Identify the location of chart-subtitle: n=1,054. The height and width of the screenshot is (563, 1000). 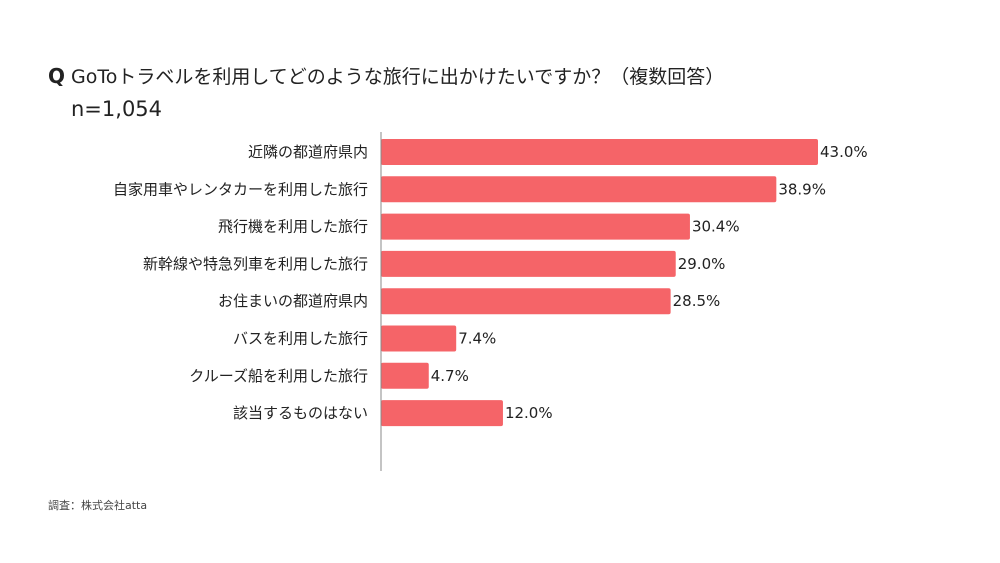
(117, 109).